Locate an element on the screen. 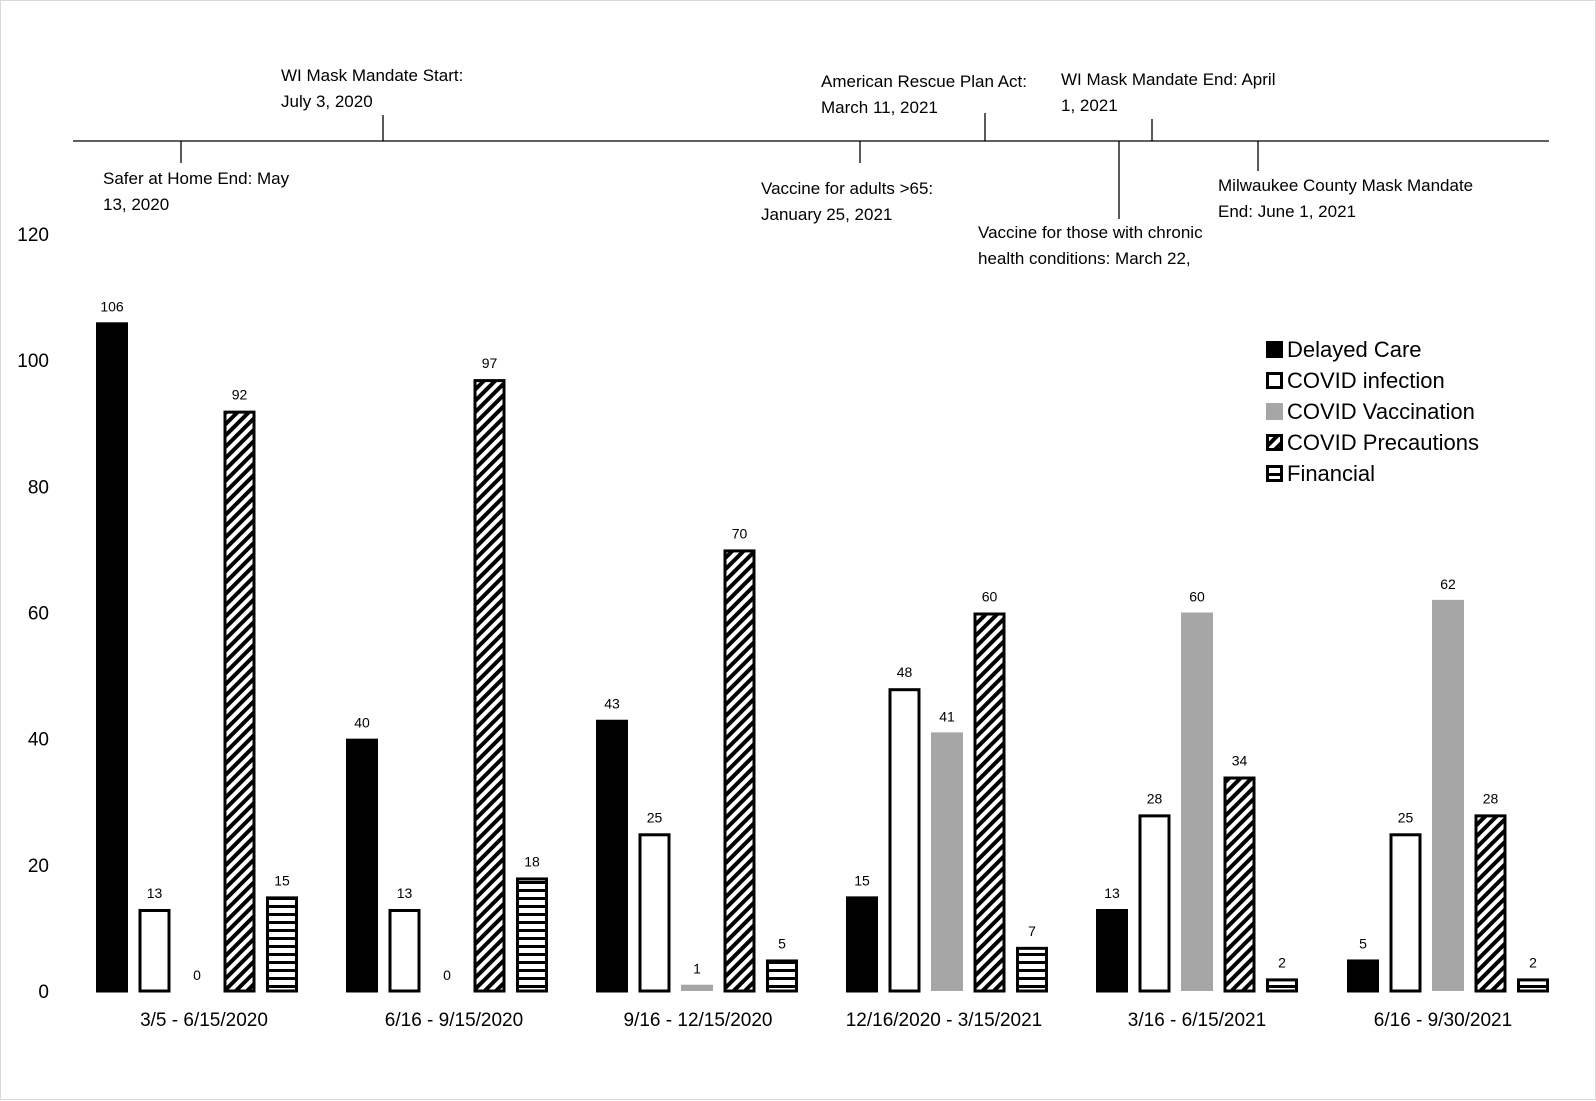 The width and height of the screenshot is (1596, 1101). data-label: 106 is located at coordinates (112, 306).